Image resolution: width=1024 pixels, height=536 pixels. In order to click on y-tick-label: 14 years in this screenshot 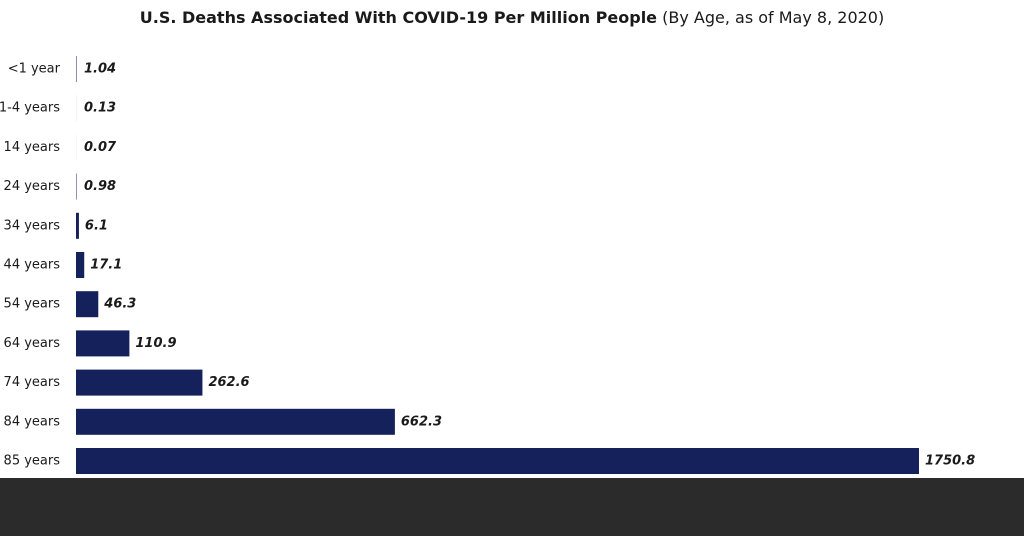, I will do `click(32, 147)`.